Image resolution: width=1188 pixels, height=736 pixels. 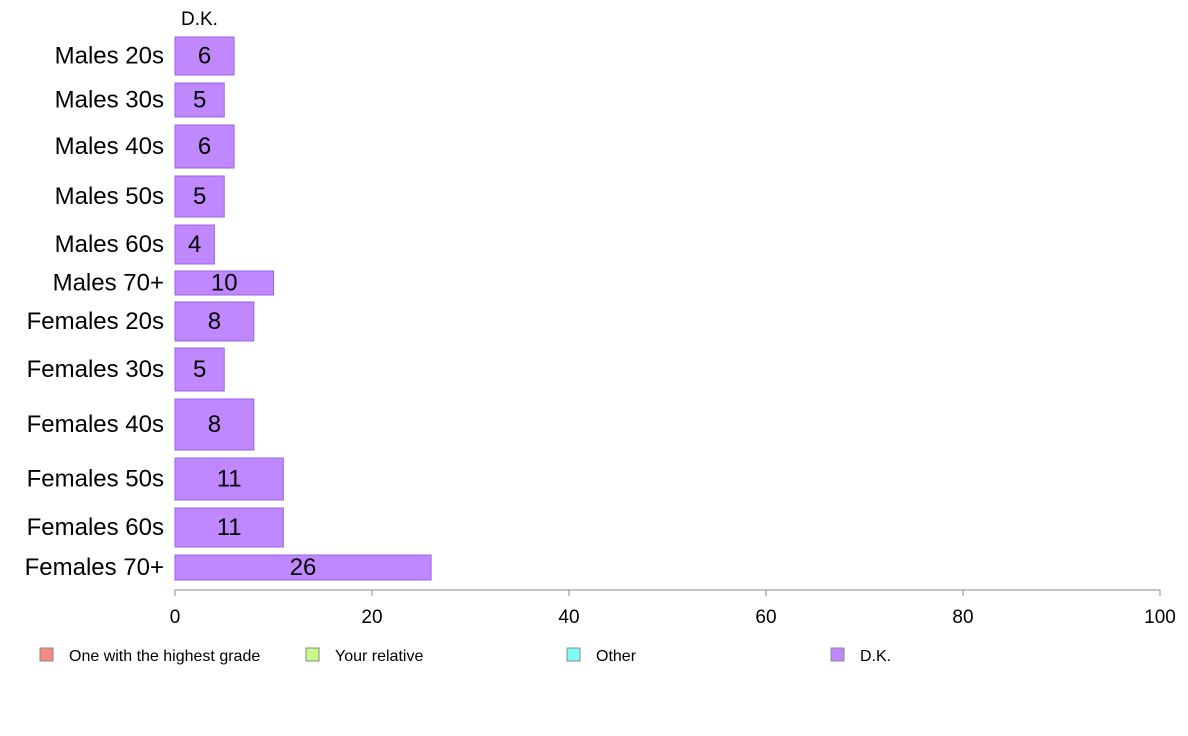 I want to click on category-label: Females 70+, so click(x=94, y=567).